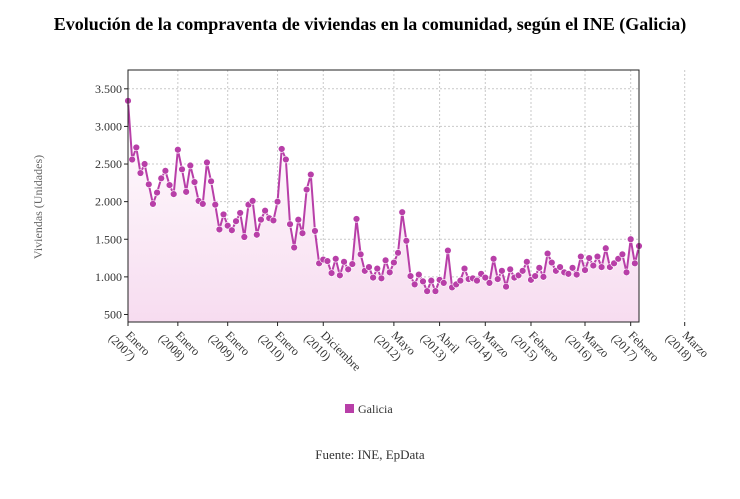 Image resolution: width=740 pixels, height=499 pixels. I want to click on x-tick-label: Enero(2010), so click(278, 344).